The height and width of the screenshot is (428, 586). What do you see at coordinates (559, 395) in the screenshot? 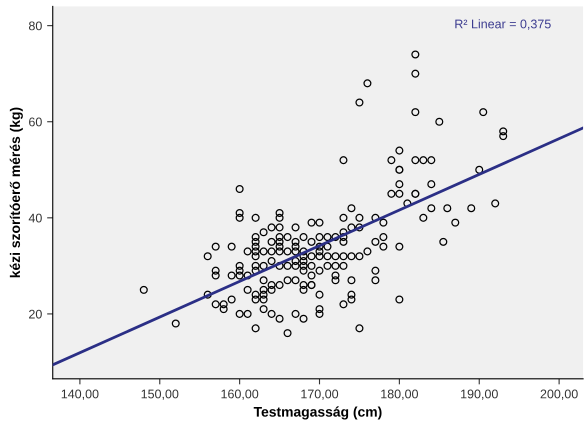
I see `x-tick-label: 200,00` at bounding box center [559, 395].